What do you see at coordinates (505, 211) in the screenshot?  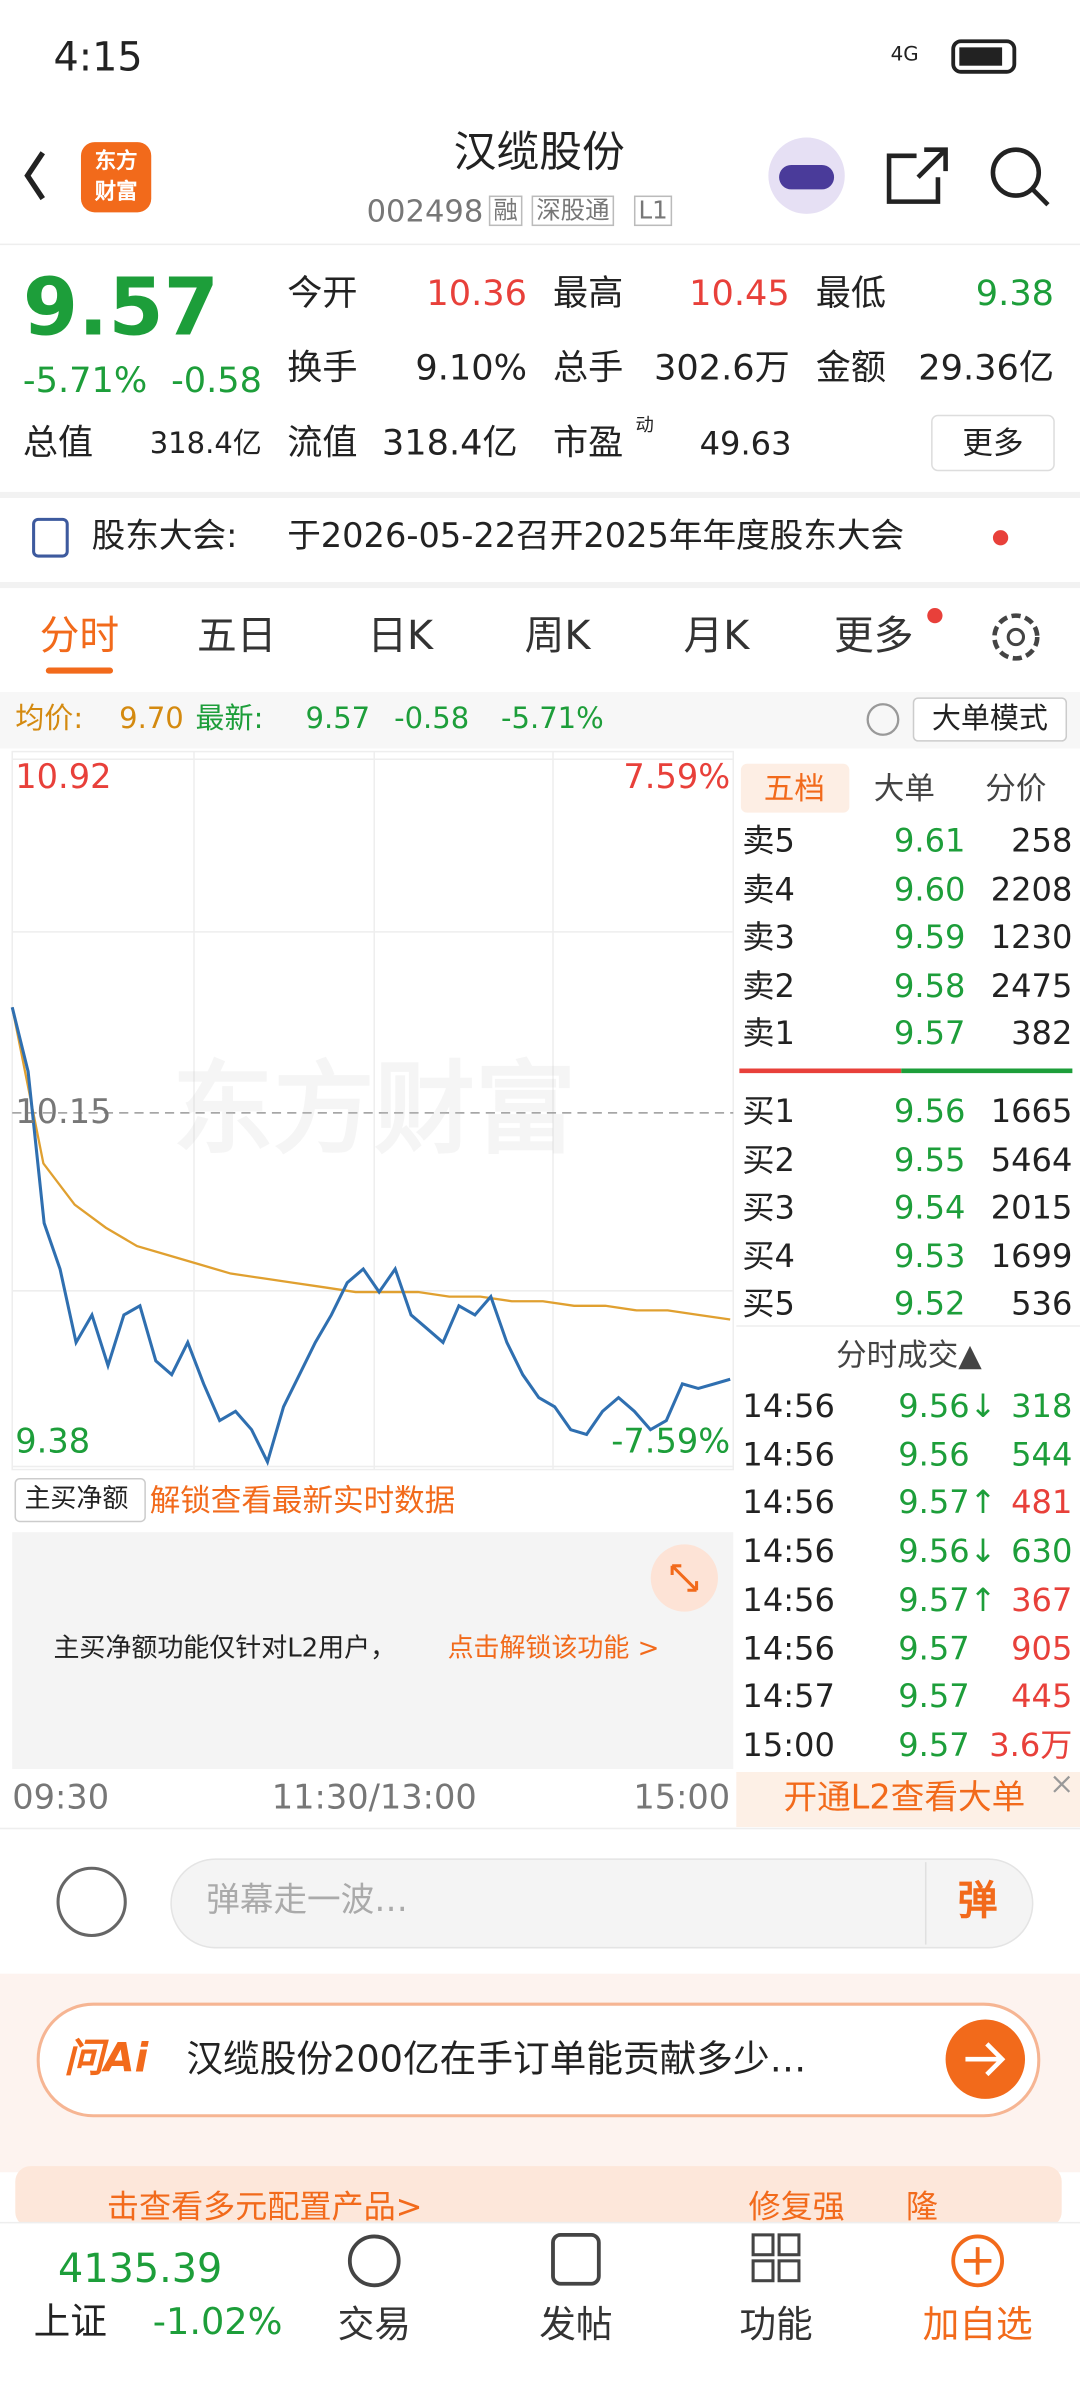 I see `tag: 融` at bounding box center [505, 211].